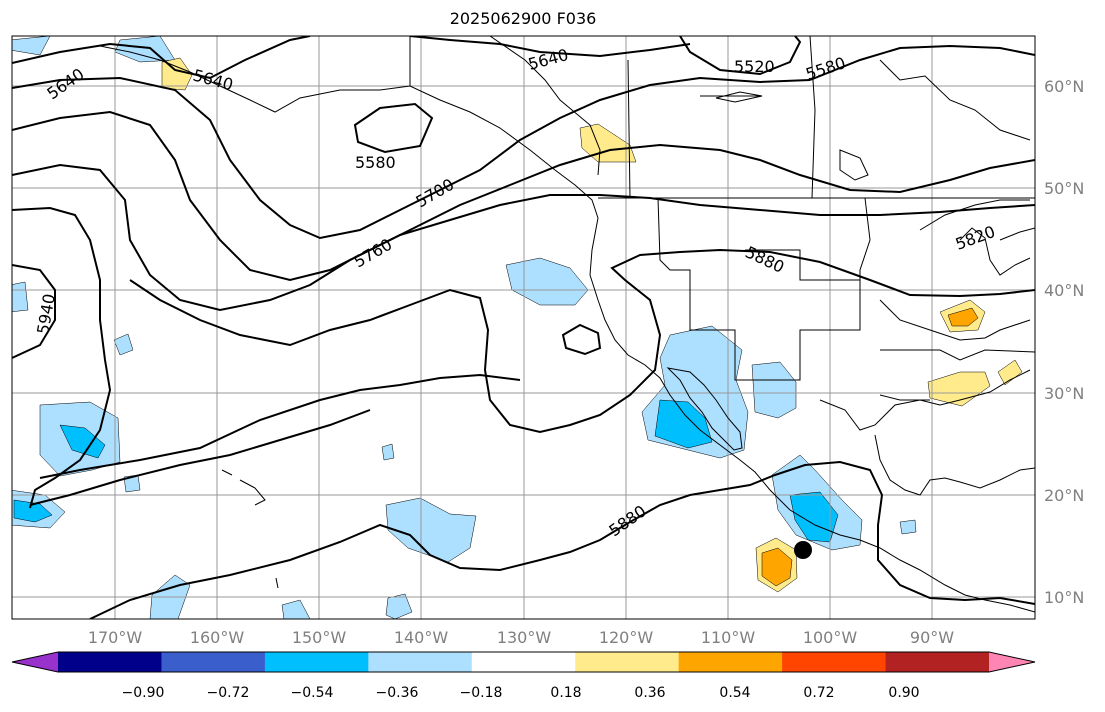  What do you see at coordinates (818, 693) in the screenshot?
I see `colorbar-tick-label: 0.72` at bounding box center [818, 693].